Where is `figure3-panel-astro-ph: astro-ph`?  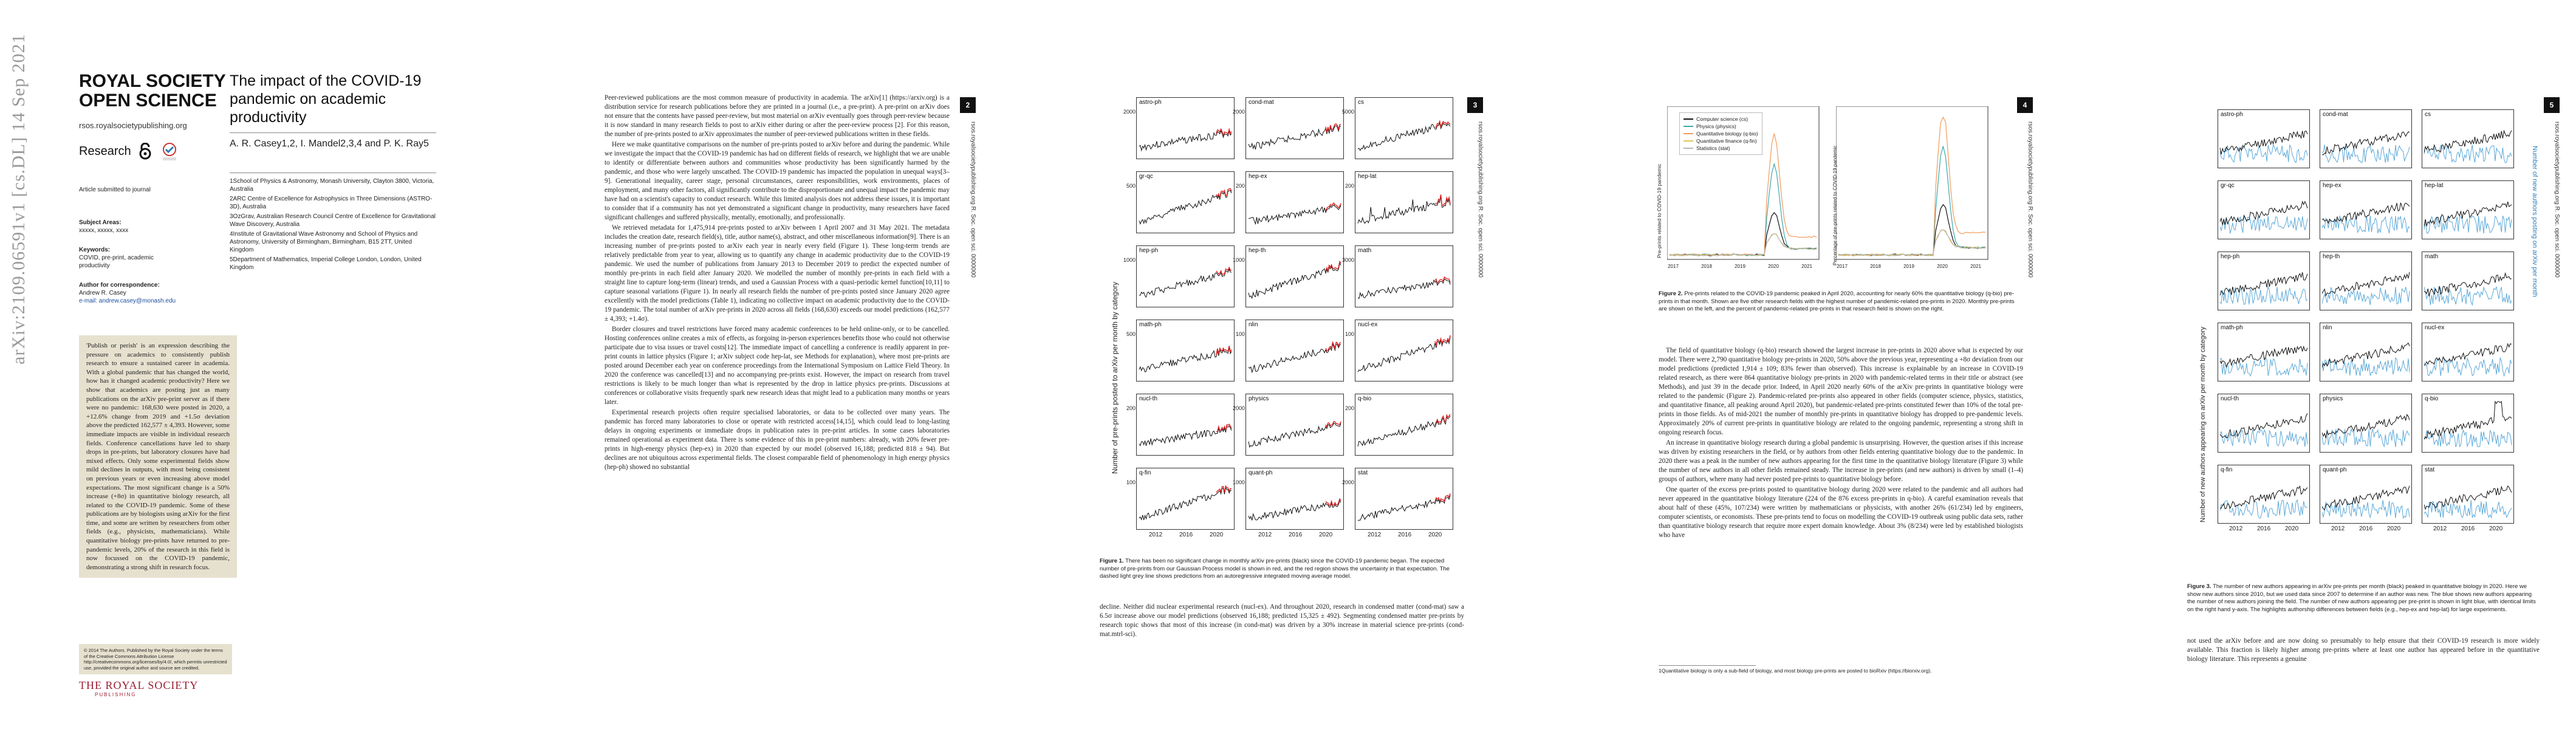 figure3-panel-astro-ph: astro-ph is located at coordinates (2264, 138).